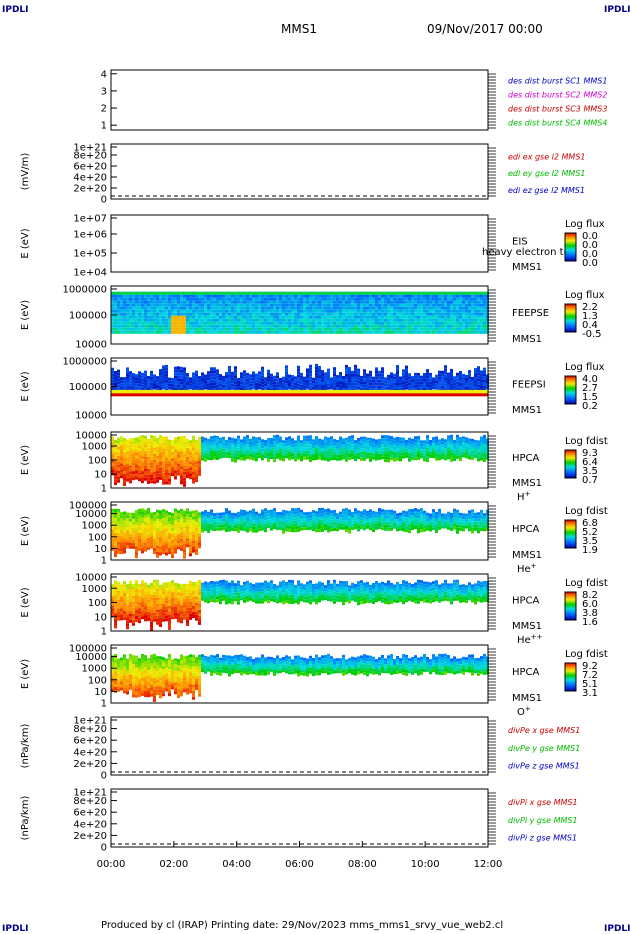 This screenshot has width=630, height=934. Describe the element at coordinates (488, 864) in the screenshot. I see `xtick-label-6: 12:00` at that location.